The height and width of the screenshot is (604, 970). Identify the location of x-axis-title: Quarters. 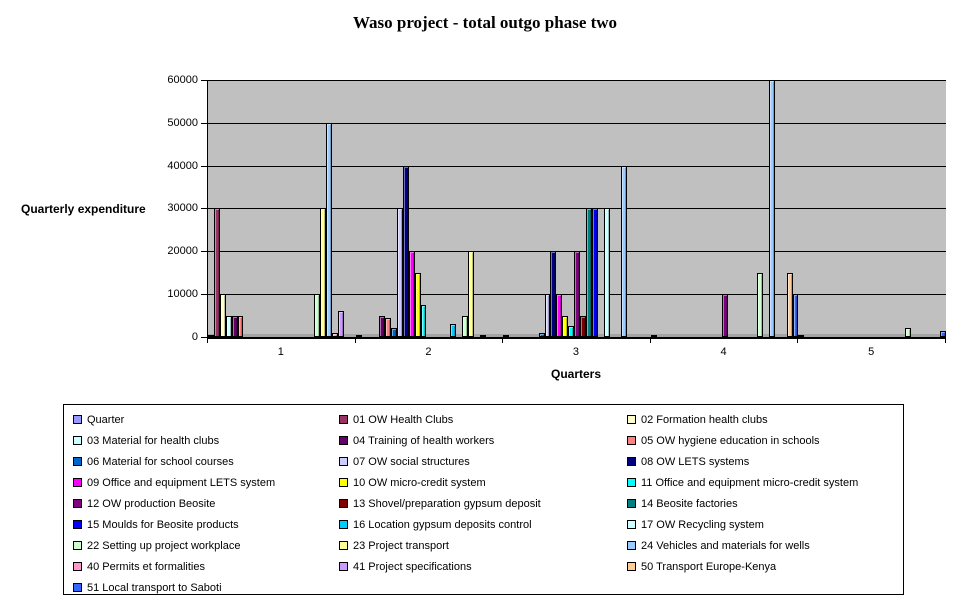
(576, 374).